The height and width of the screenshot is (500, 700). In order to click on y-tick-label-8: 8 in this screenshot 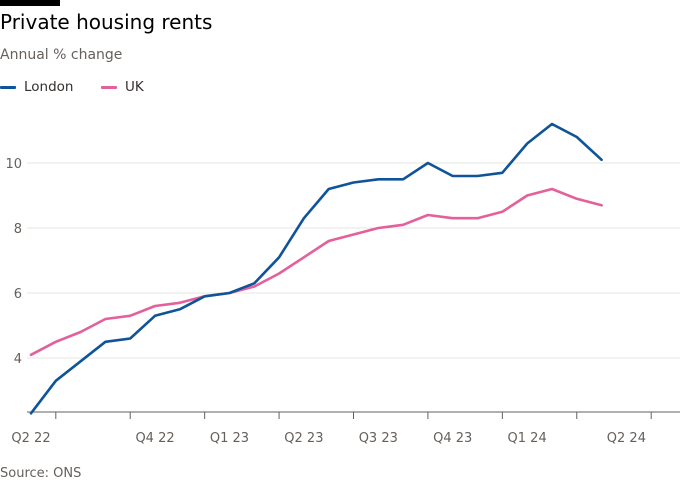, I will do `click(18, 229)`.